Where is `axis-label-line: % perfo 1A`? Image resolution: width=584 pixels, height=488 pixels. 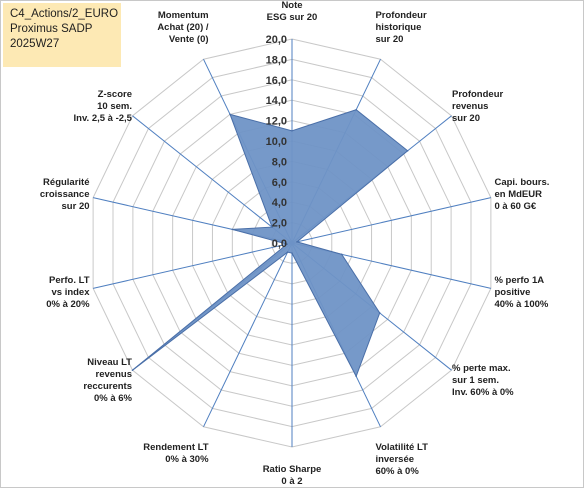
axis-label-line: % perfo 1A is located at coordinates (519, 280).